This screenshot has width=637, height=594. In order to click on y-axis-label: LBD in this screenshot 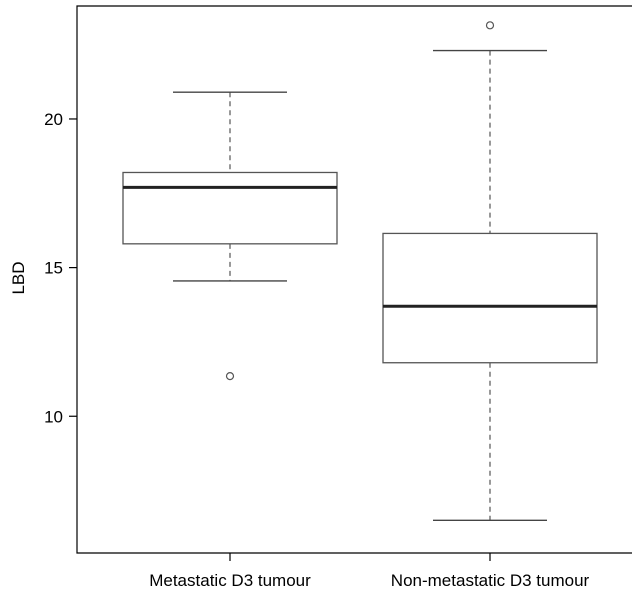, I will do `click(18, 277)`.